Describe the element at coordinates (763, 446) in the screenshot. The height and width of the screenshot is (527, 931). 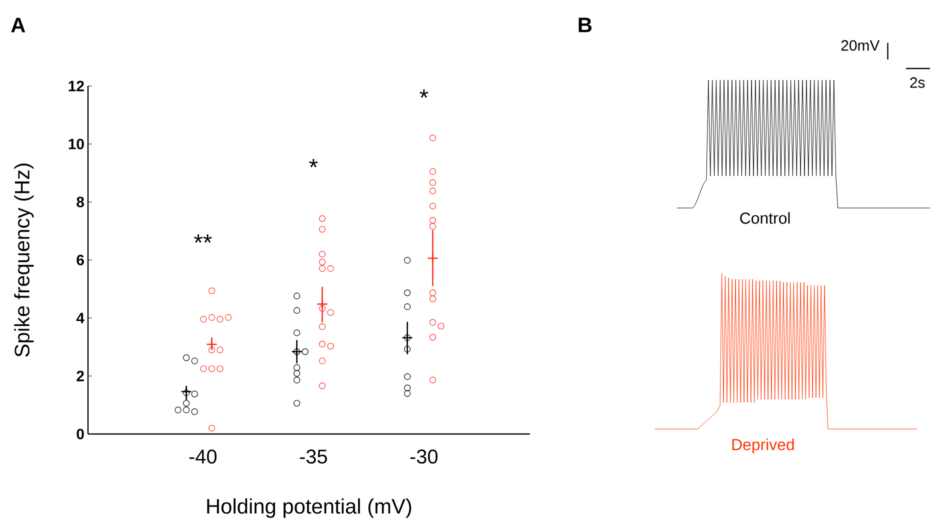
I see `series-label: Deprived` at that location.